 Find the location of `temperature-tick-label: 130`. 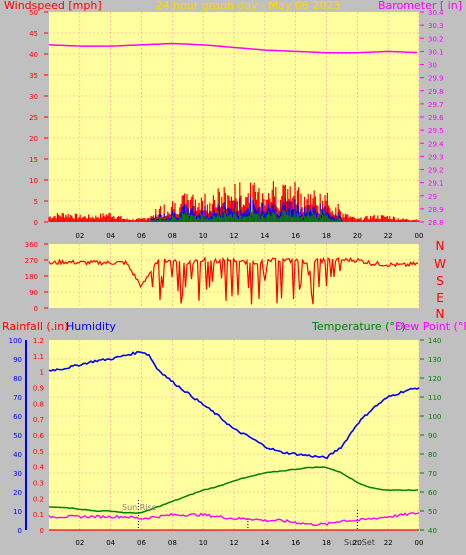

temperature-tick-label: 130 is located at coordinates (434, 360).